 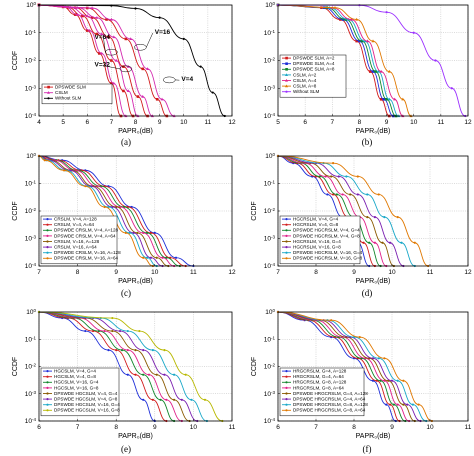 I want to click on legend-entry: HGCSLM, V=4, G=8, so click(x=75, y=376).